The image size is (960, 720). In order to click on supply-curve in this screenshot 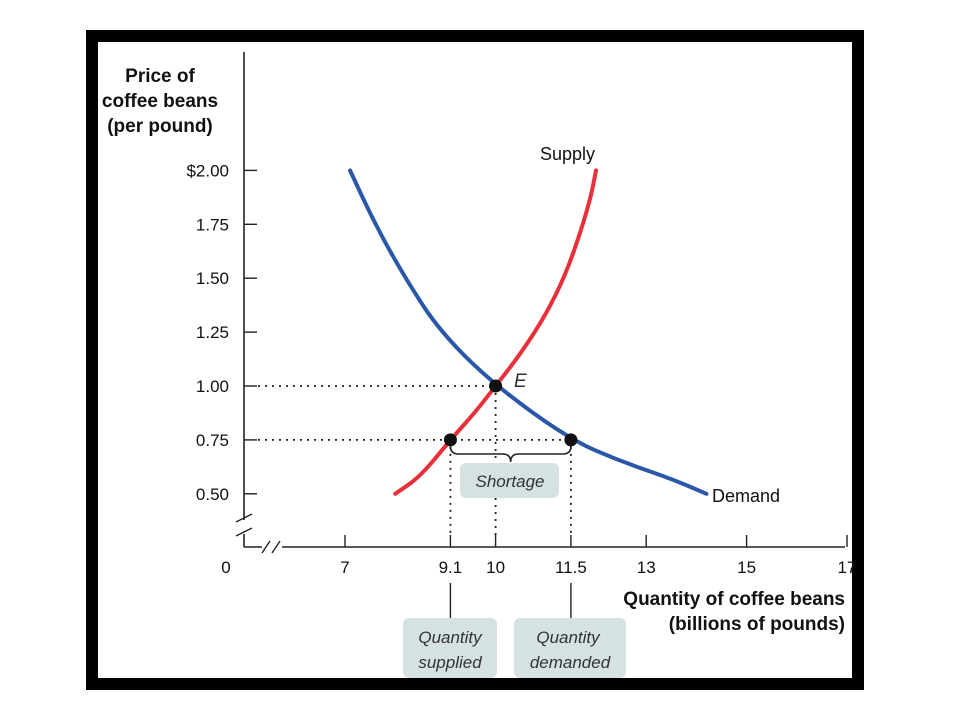, I will do `click(495, 332)`.